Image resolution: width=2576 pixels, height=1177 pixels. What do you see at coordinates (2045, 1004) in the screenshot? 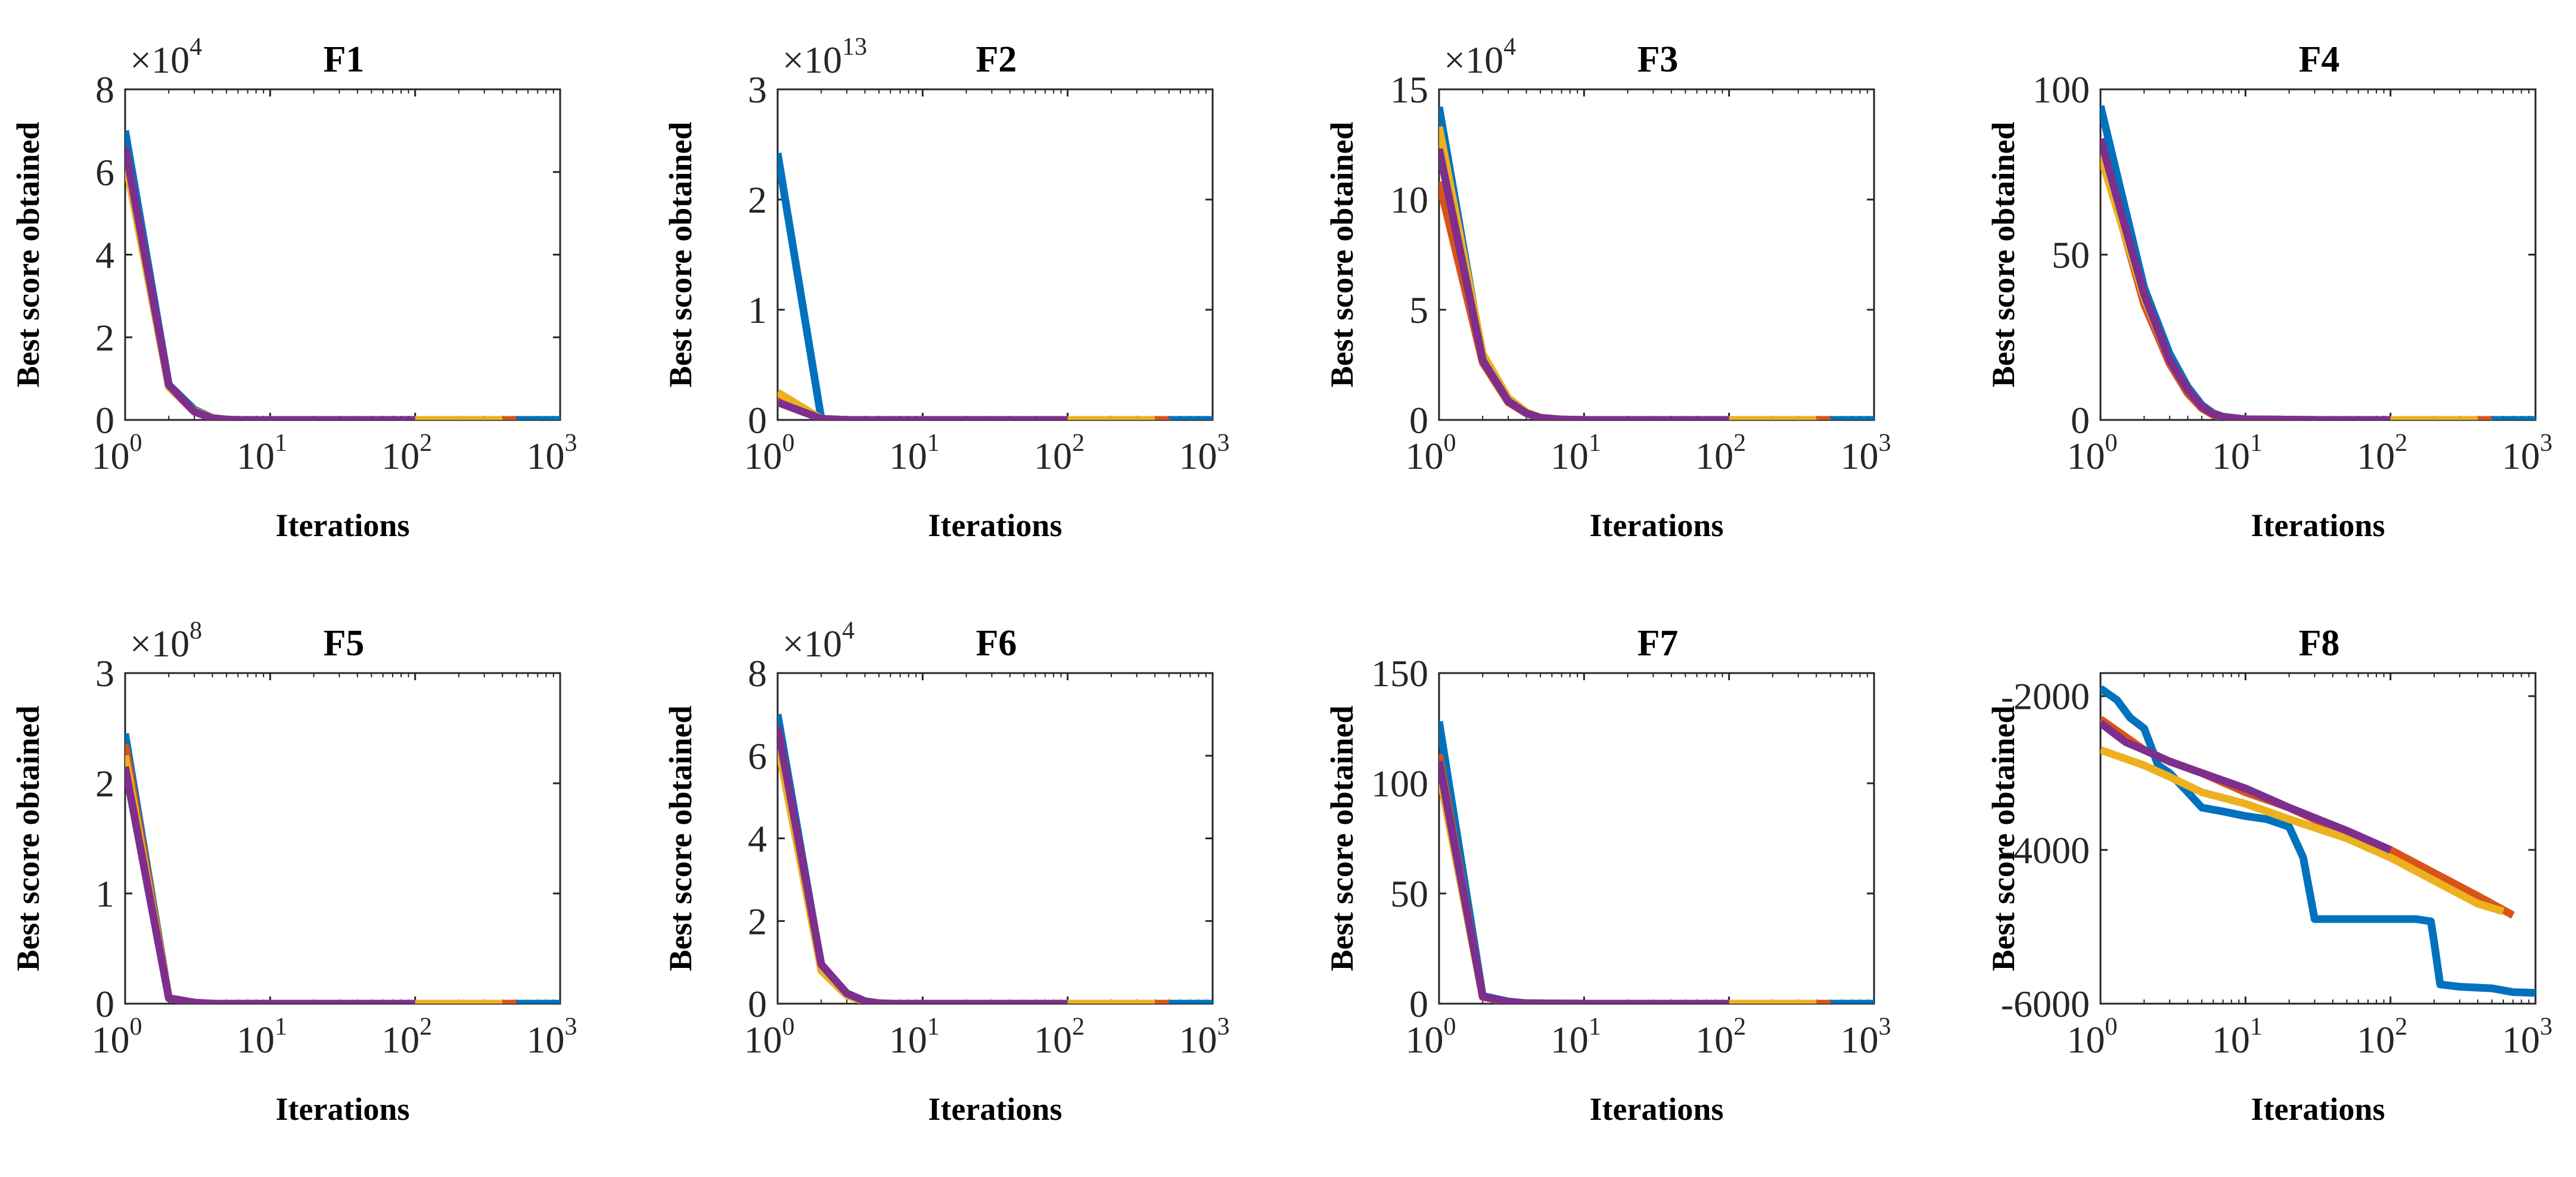
I see `y-tick-label: -6000` at bounding box center [2045, 1004].